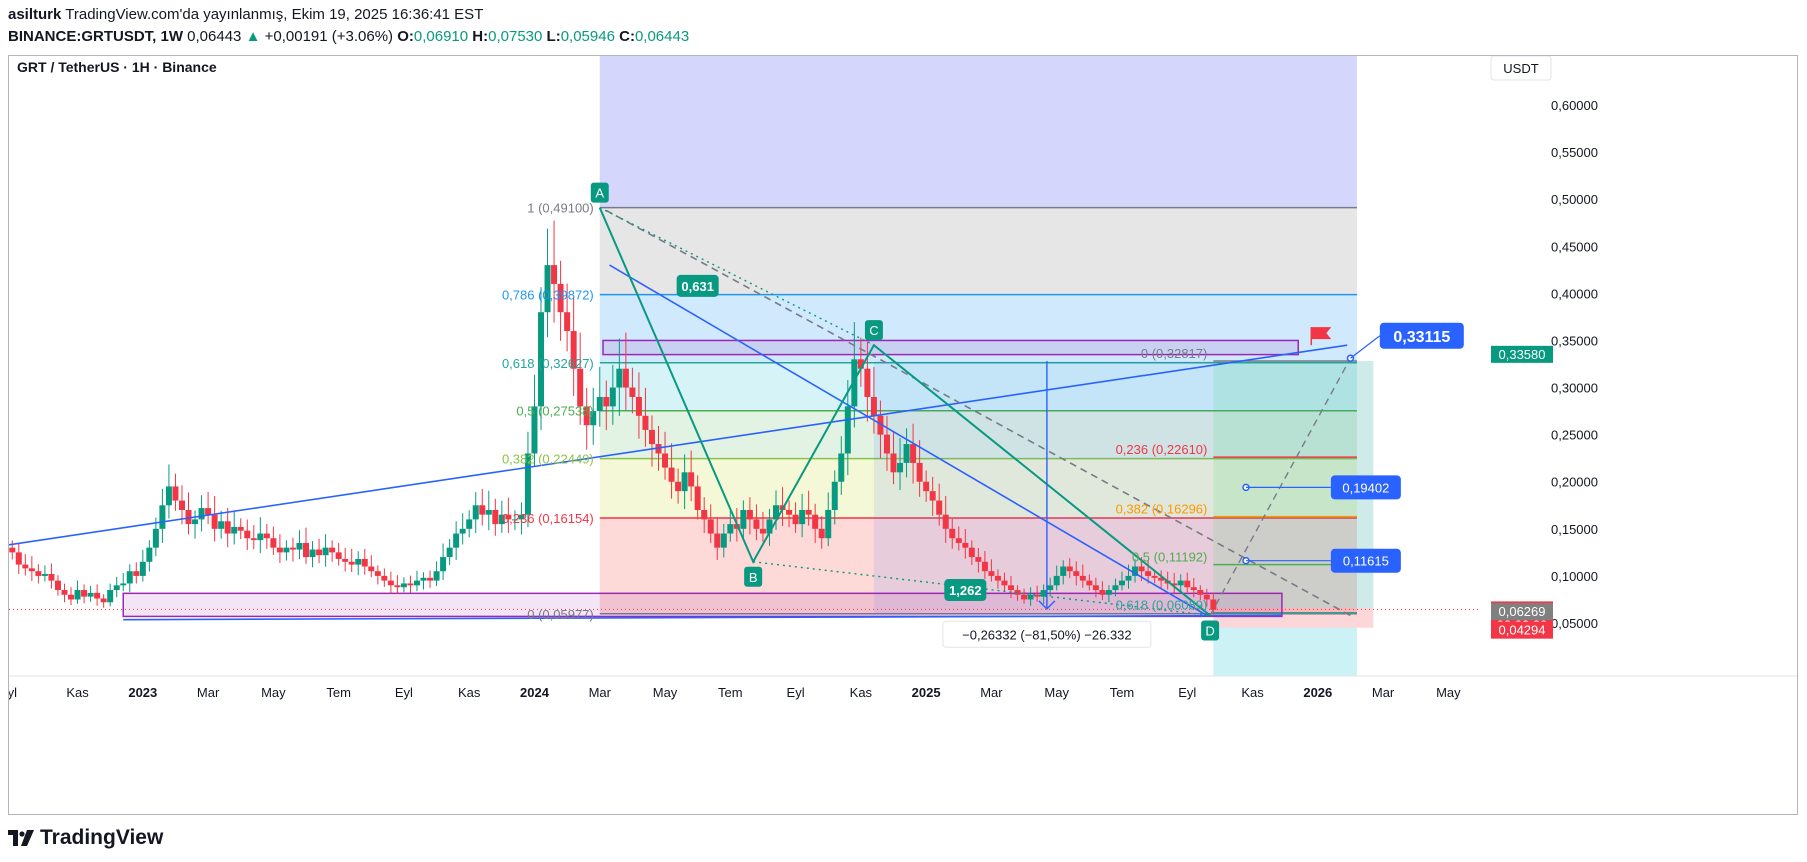 This screenshot has height=862, width=1807. What do you see at coordinates (702, 617) in the screenshot?
I see `trendline-base` at bounding box center [702, 617].